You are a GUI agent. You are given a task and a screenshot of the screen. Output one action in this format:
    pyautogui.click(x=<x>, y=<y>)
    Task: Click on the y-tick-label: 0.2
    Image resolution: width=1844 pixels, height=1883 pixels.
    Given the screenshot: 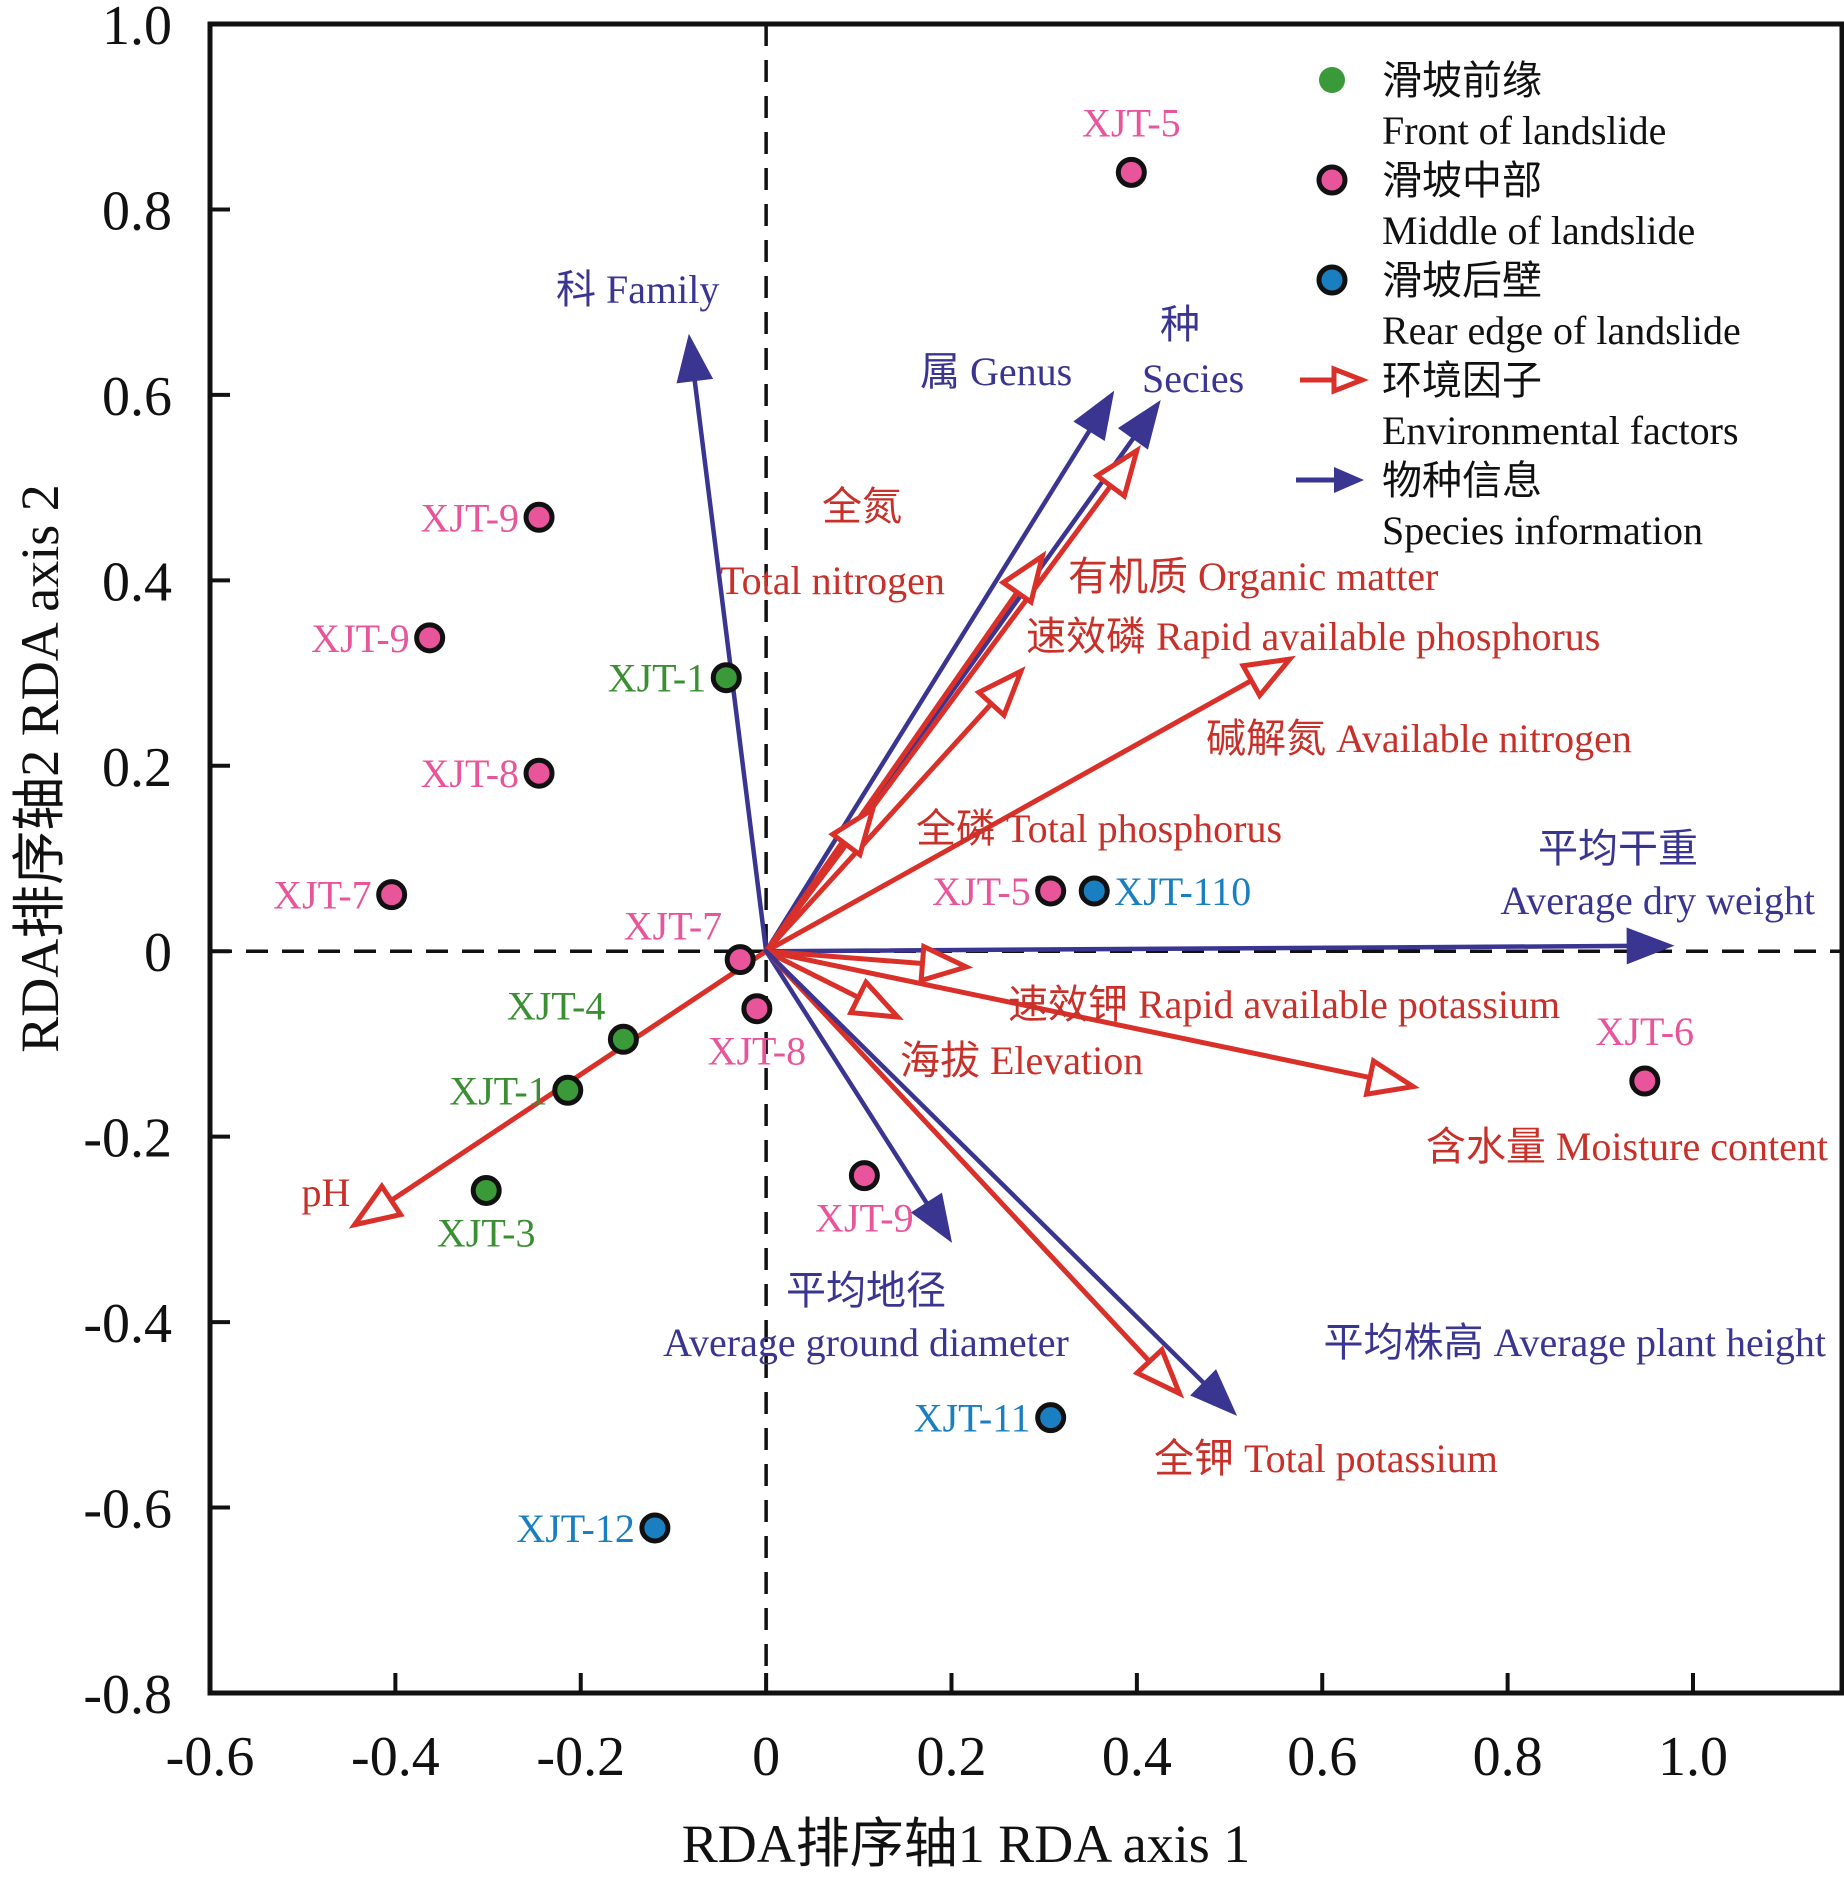 What is the action you would take?
    pyautogui.click(x=137, y=768)
    